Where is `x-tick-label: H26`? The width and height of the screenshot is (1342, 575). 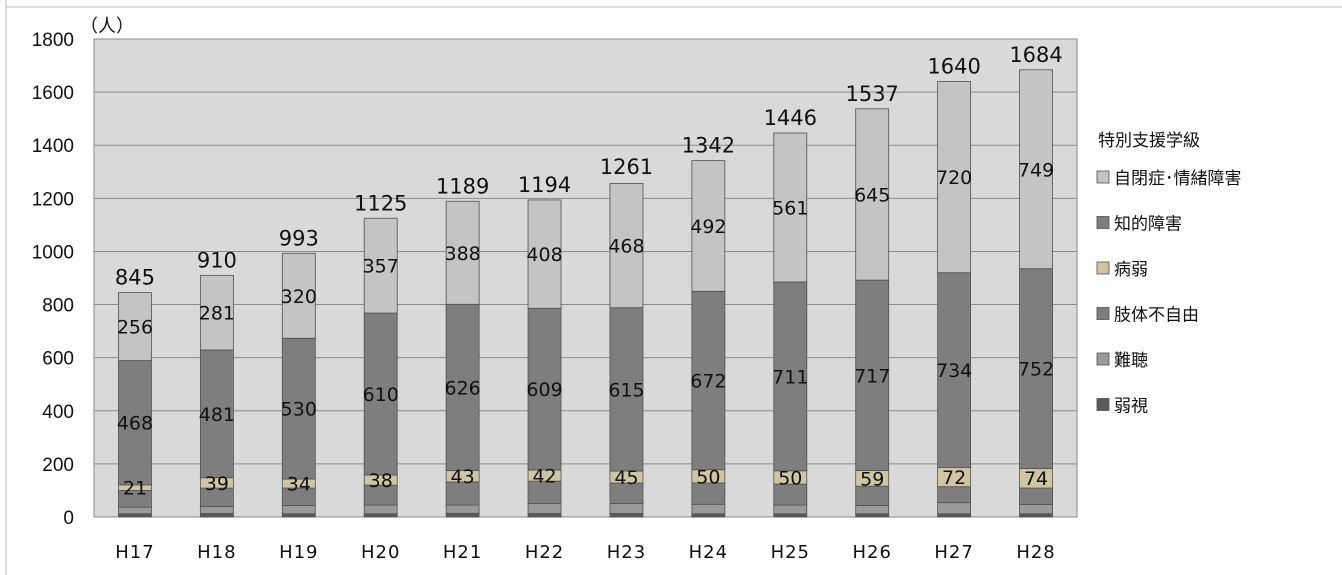 x-tick-label: H26 is located at coordinates (871, 552).